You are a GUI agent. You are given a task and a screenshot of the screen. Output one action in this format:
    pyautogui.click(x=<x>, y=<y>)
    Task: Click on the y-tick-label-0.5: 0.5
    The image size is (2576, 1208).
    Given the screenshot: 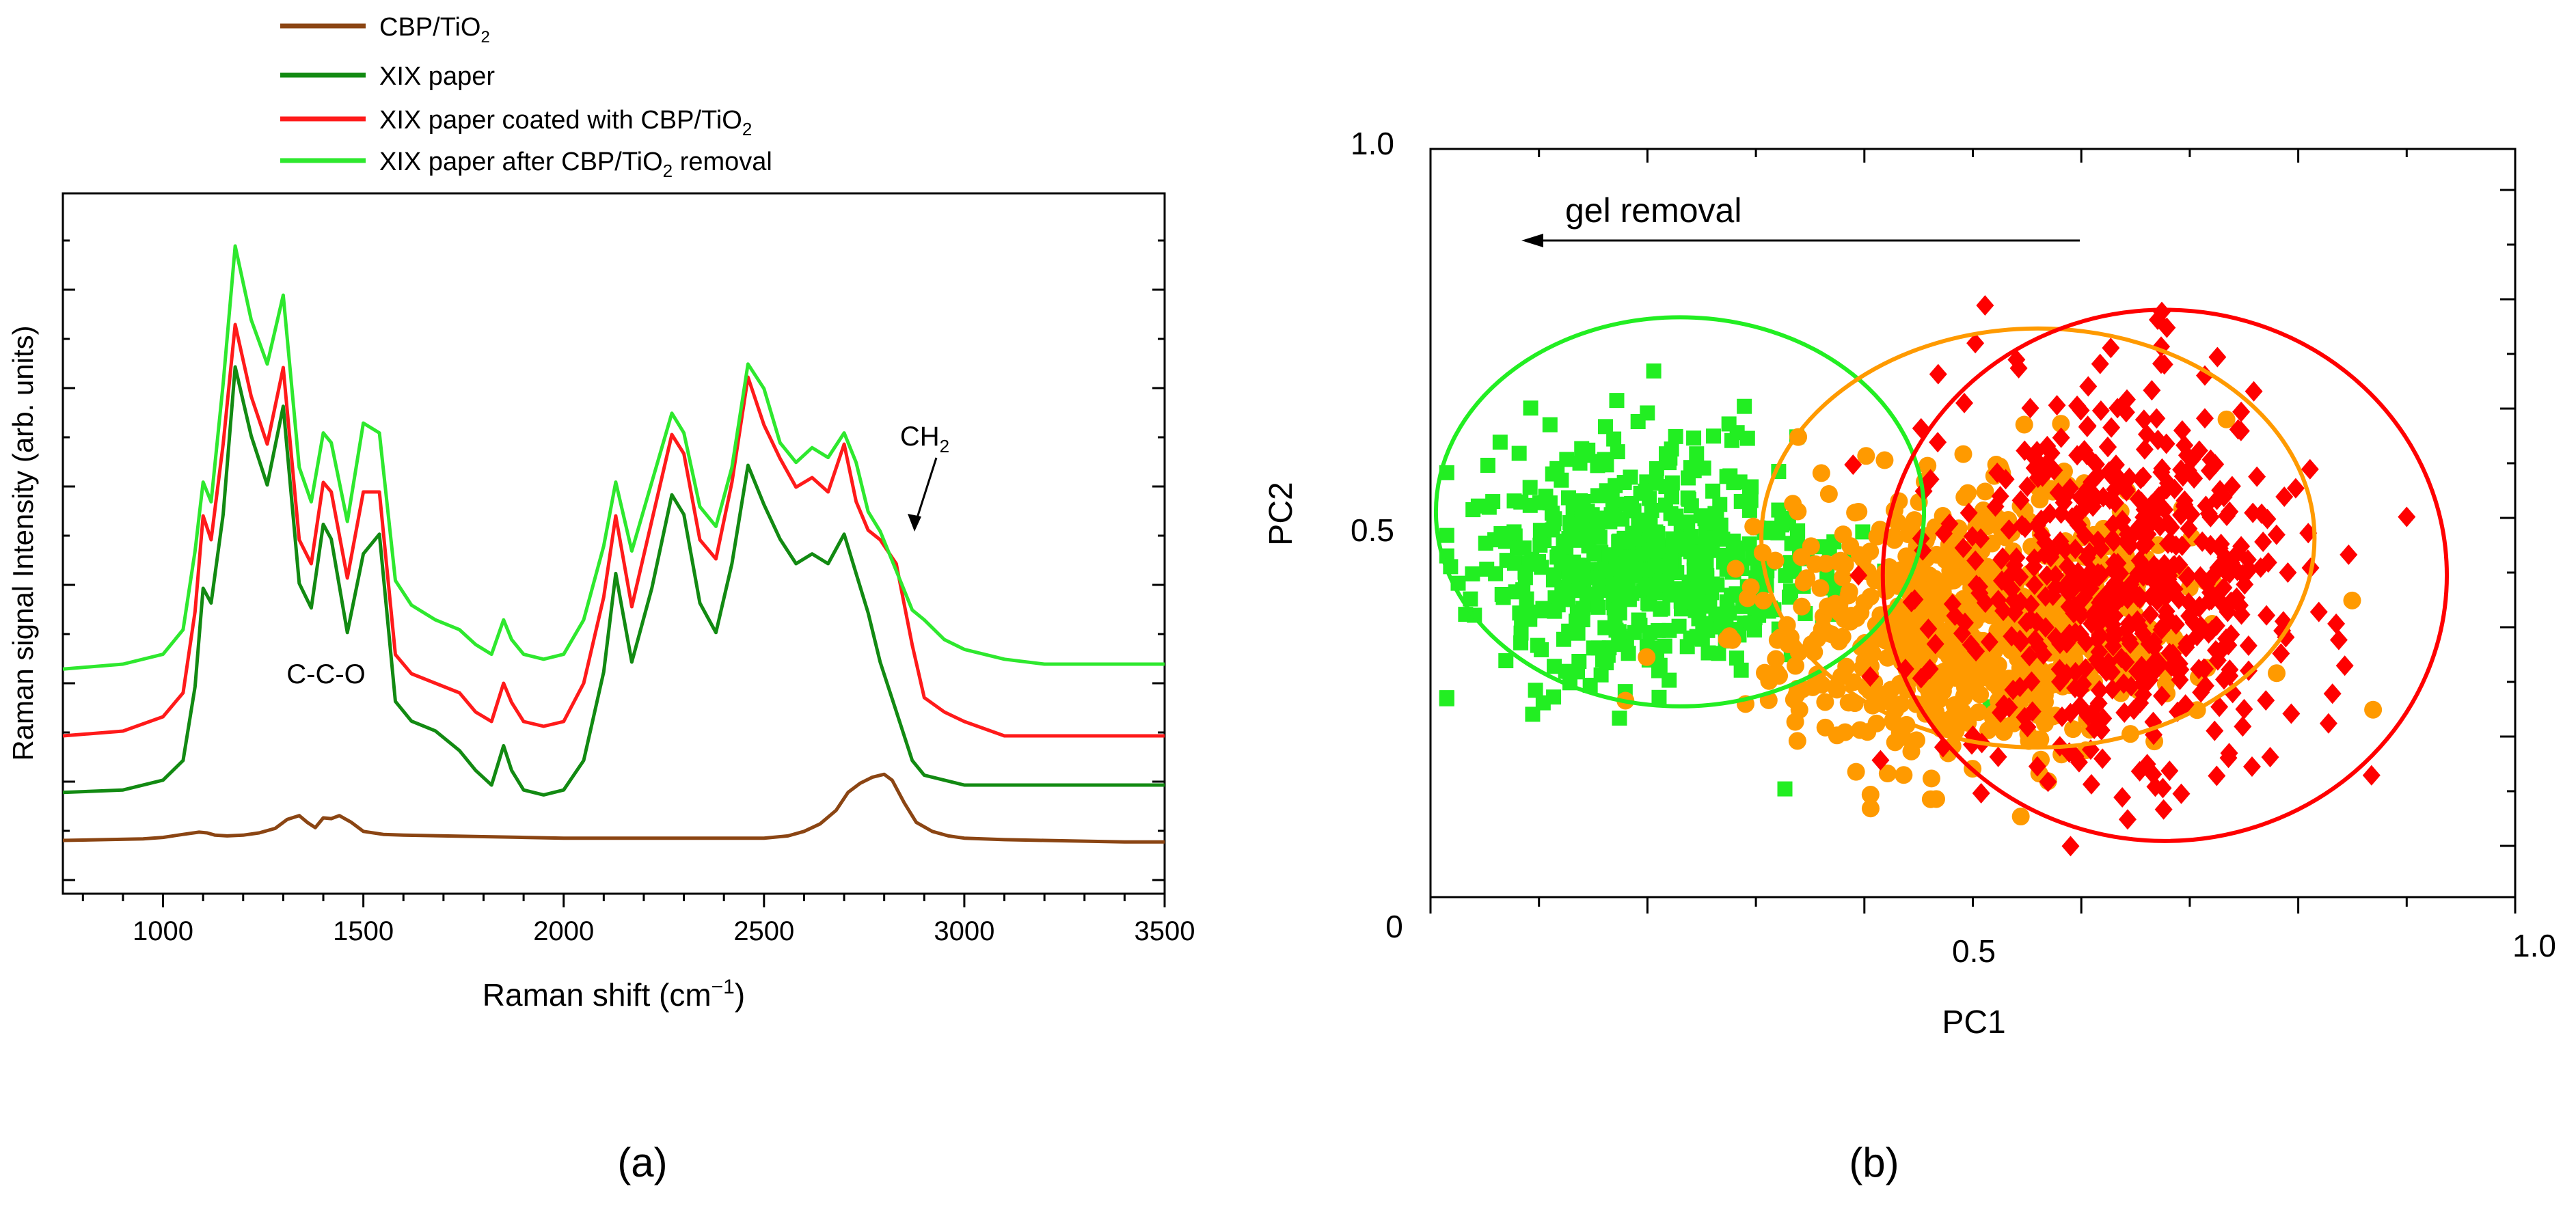 What is the action you would take?
    pyautogui.click(x=1373, y=530)
    